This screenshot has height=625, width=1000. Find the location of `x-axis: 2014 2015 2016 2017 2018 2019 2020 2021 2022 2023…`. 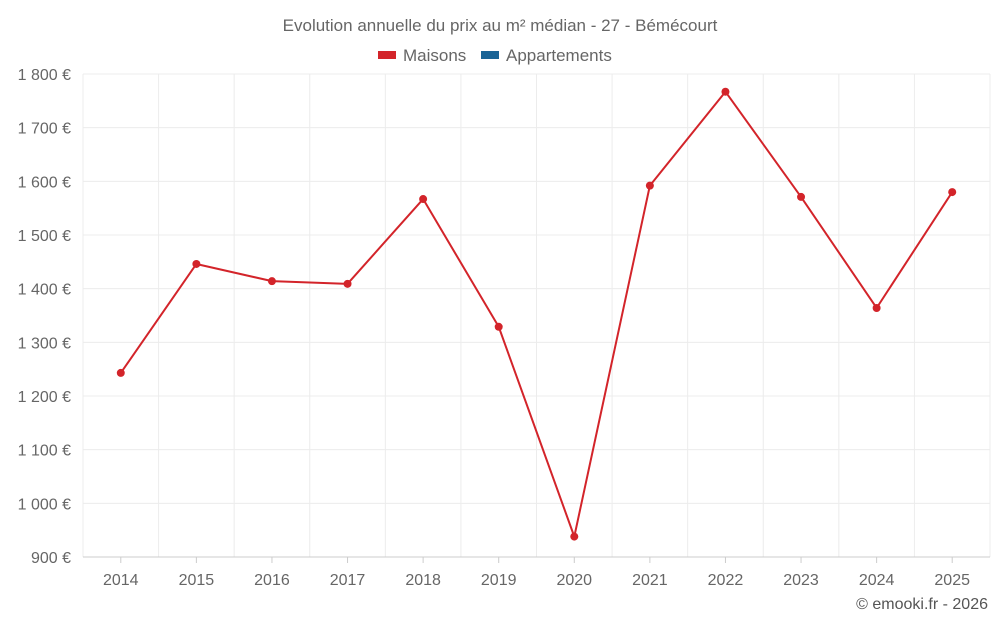

x-axis: 2014 2015 2016 2017 2018 2019 2020 2021 2022 2023… is located at coordinates (536, 572).